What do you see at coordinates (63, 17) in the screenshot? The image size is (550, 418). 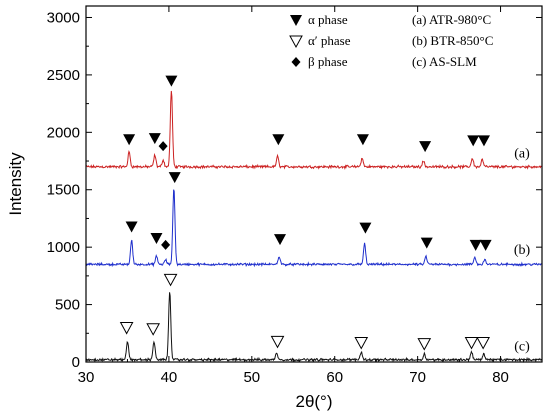 I see `y-tick-label: 3000` at bounding box center [63, 17].